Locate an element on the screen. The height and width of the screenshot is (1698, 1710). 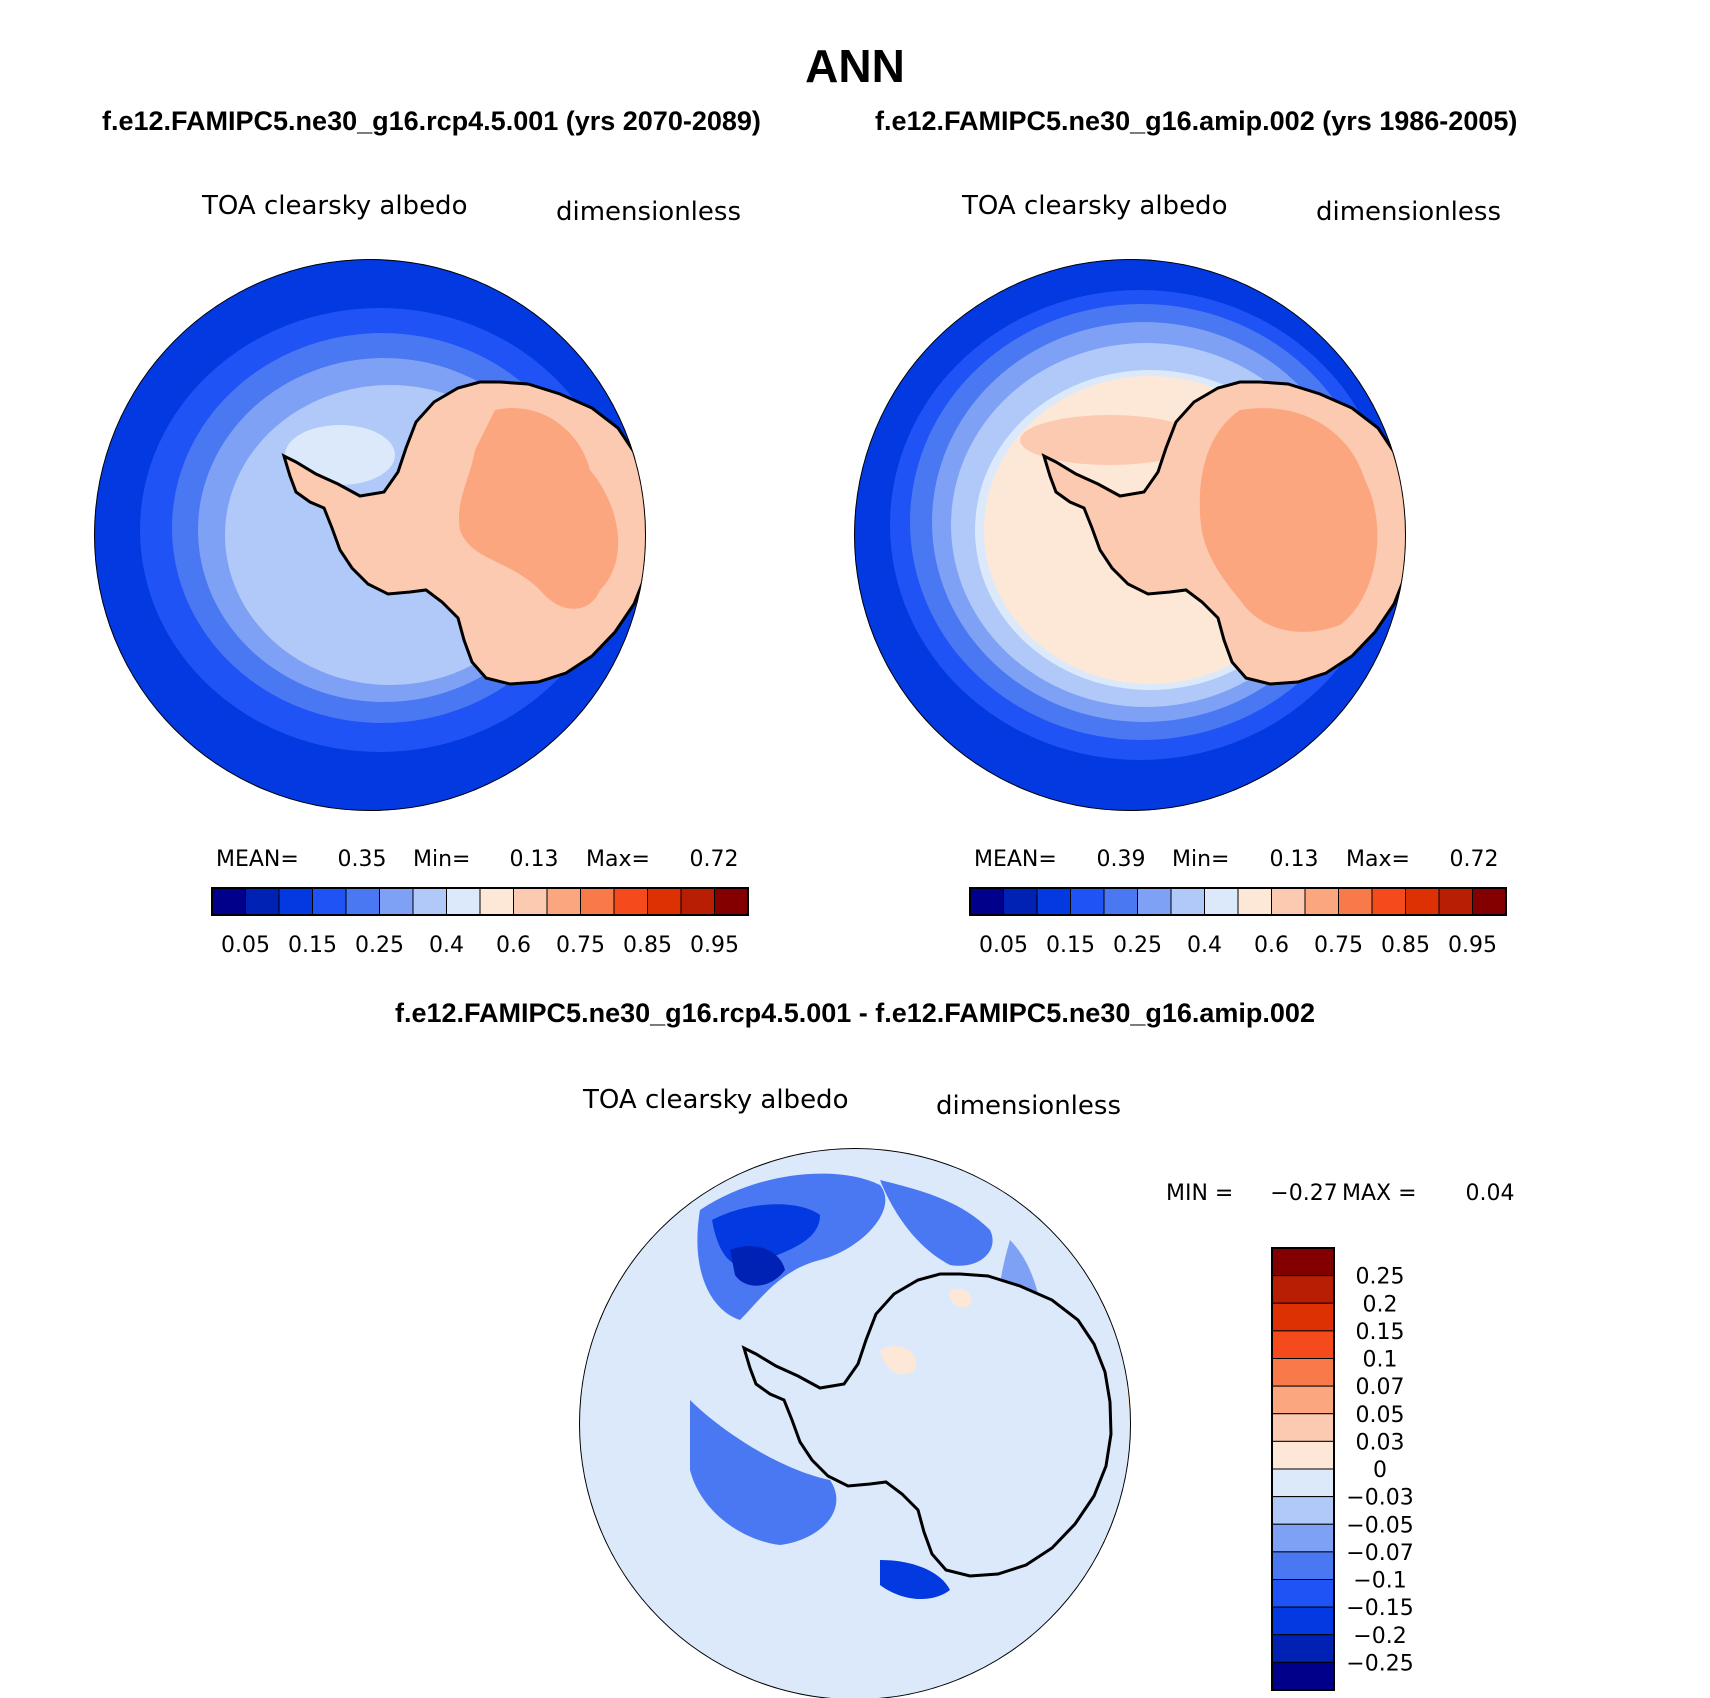
case-colorbar-tick-label: 0.85 is located at coordinates (647, 945).